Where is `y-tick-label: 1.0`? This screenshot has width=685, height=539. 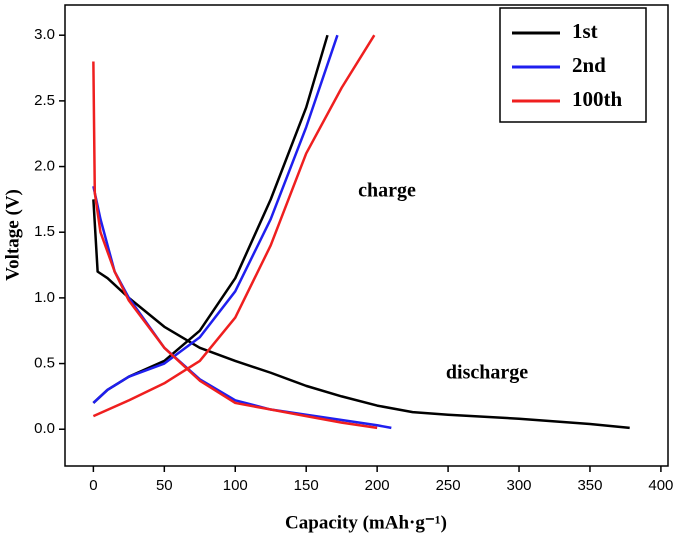
y-tick-label: 1.0 is located at coordinates (44, 297).